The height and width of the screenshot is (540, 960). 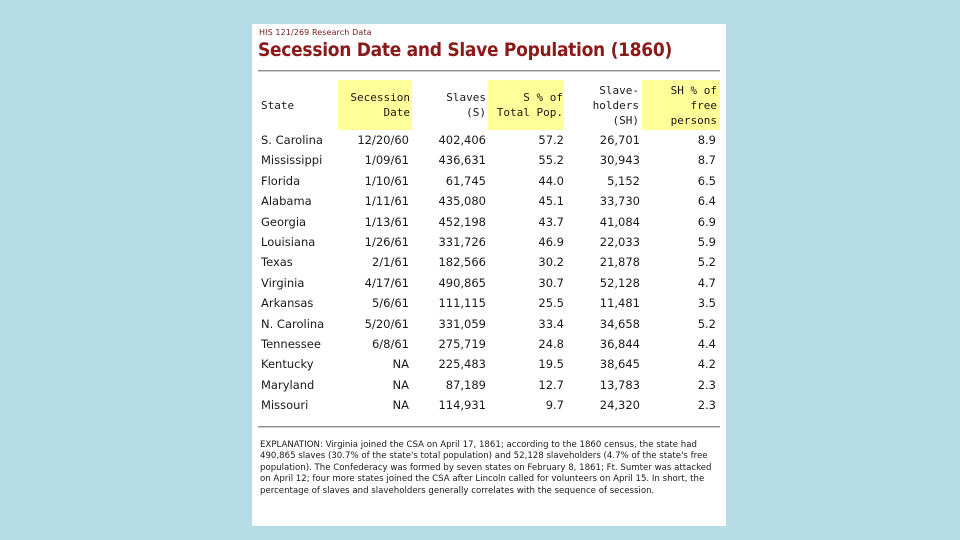 I want to click on cell-slaveholders: 5,152, so click(x=623, y=180).